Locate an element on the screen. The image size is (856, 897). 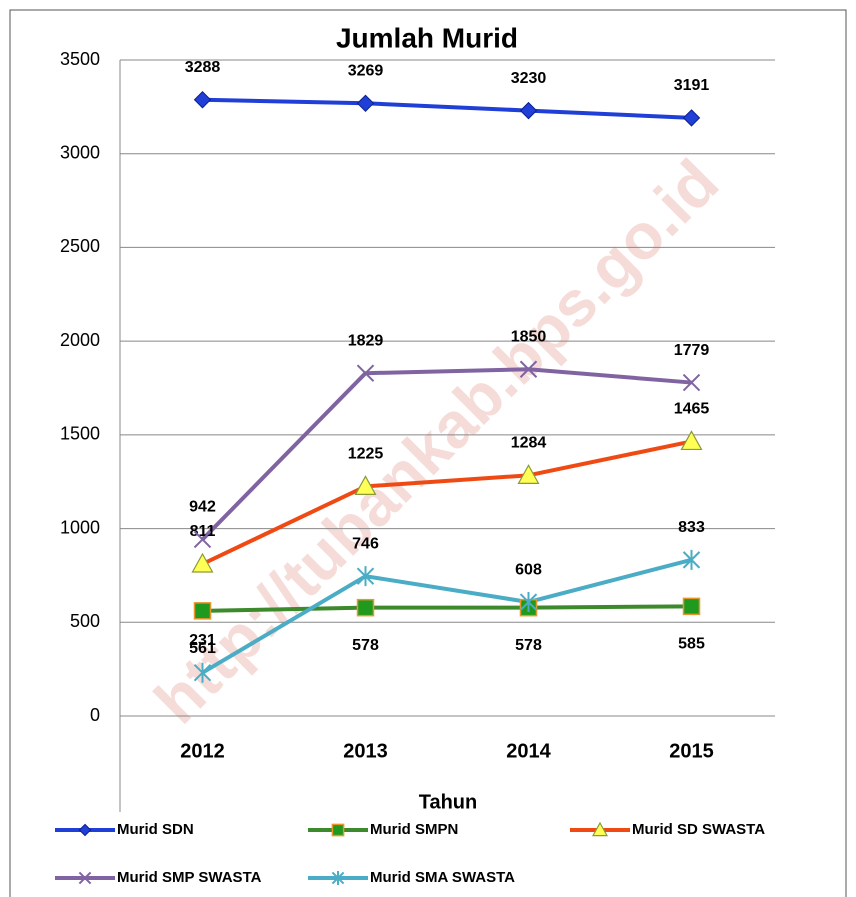
y-tick-label: 1500 is located at coordinates (80, 434).